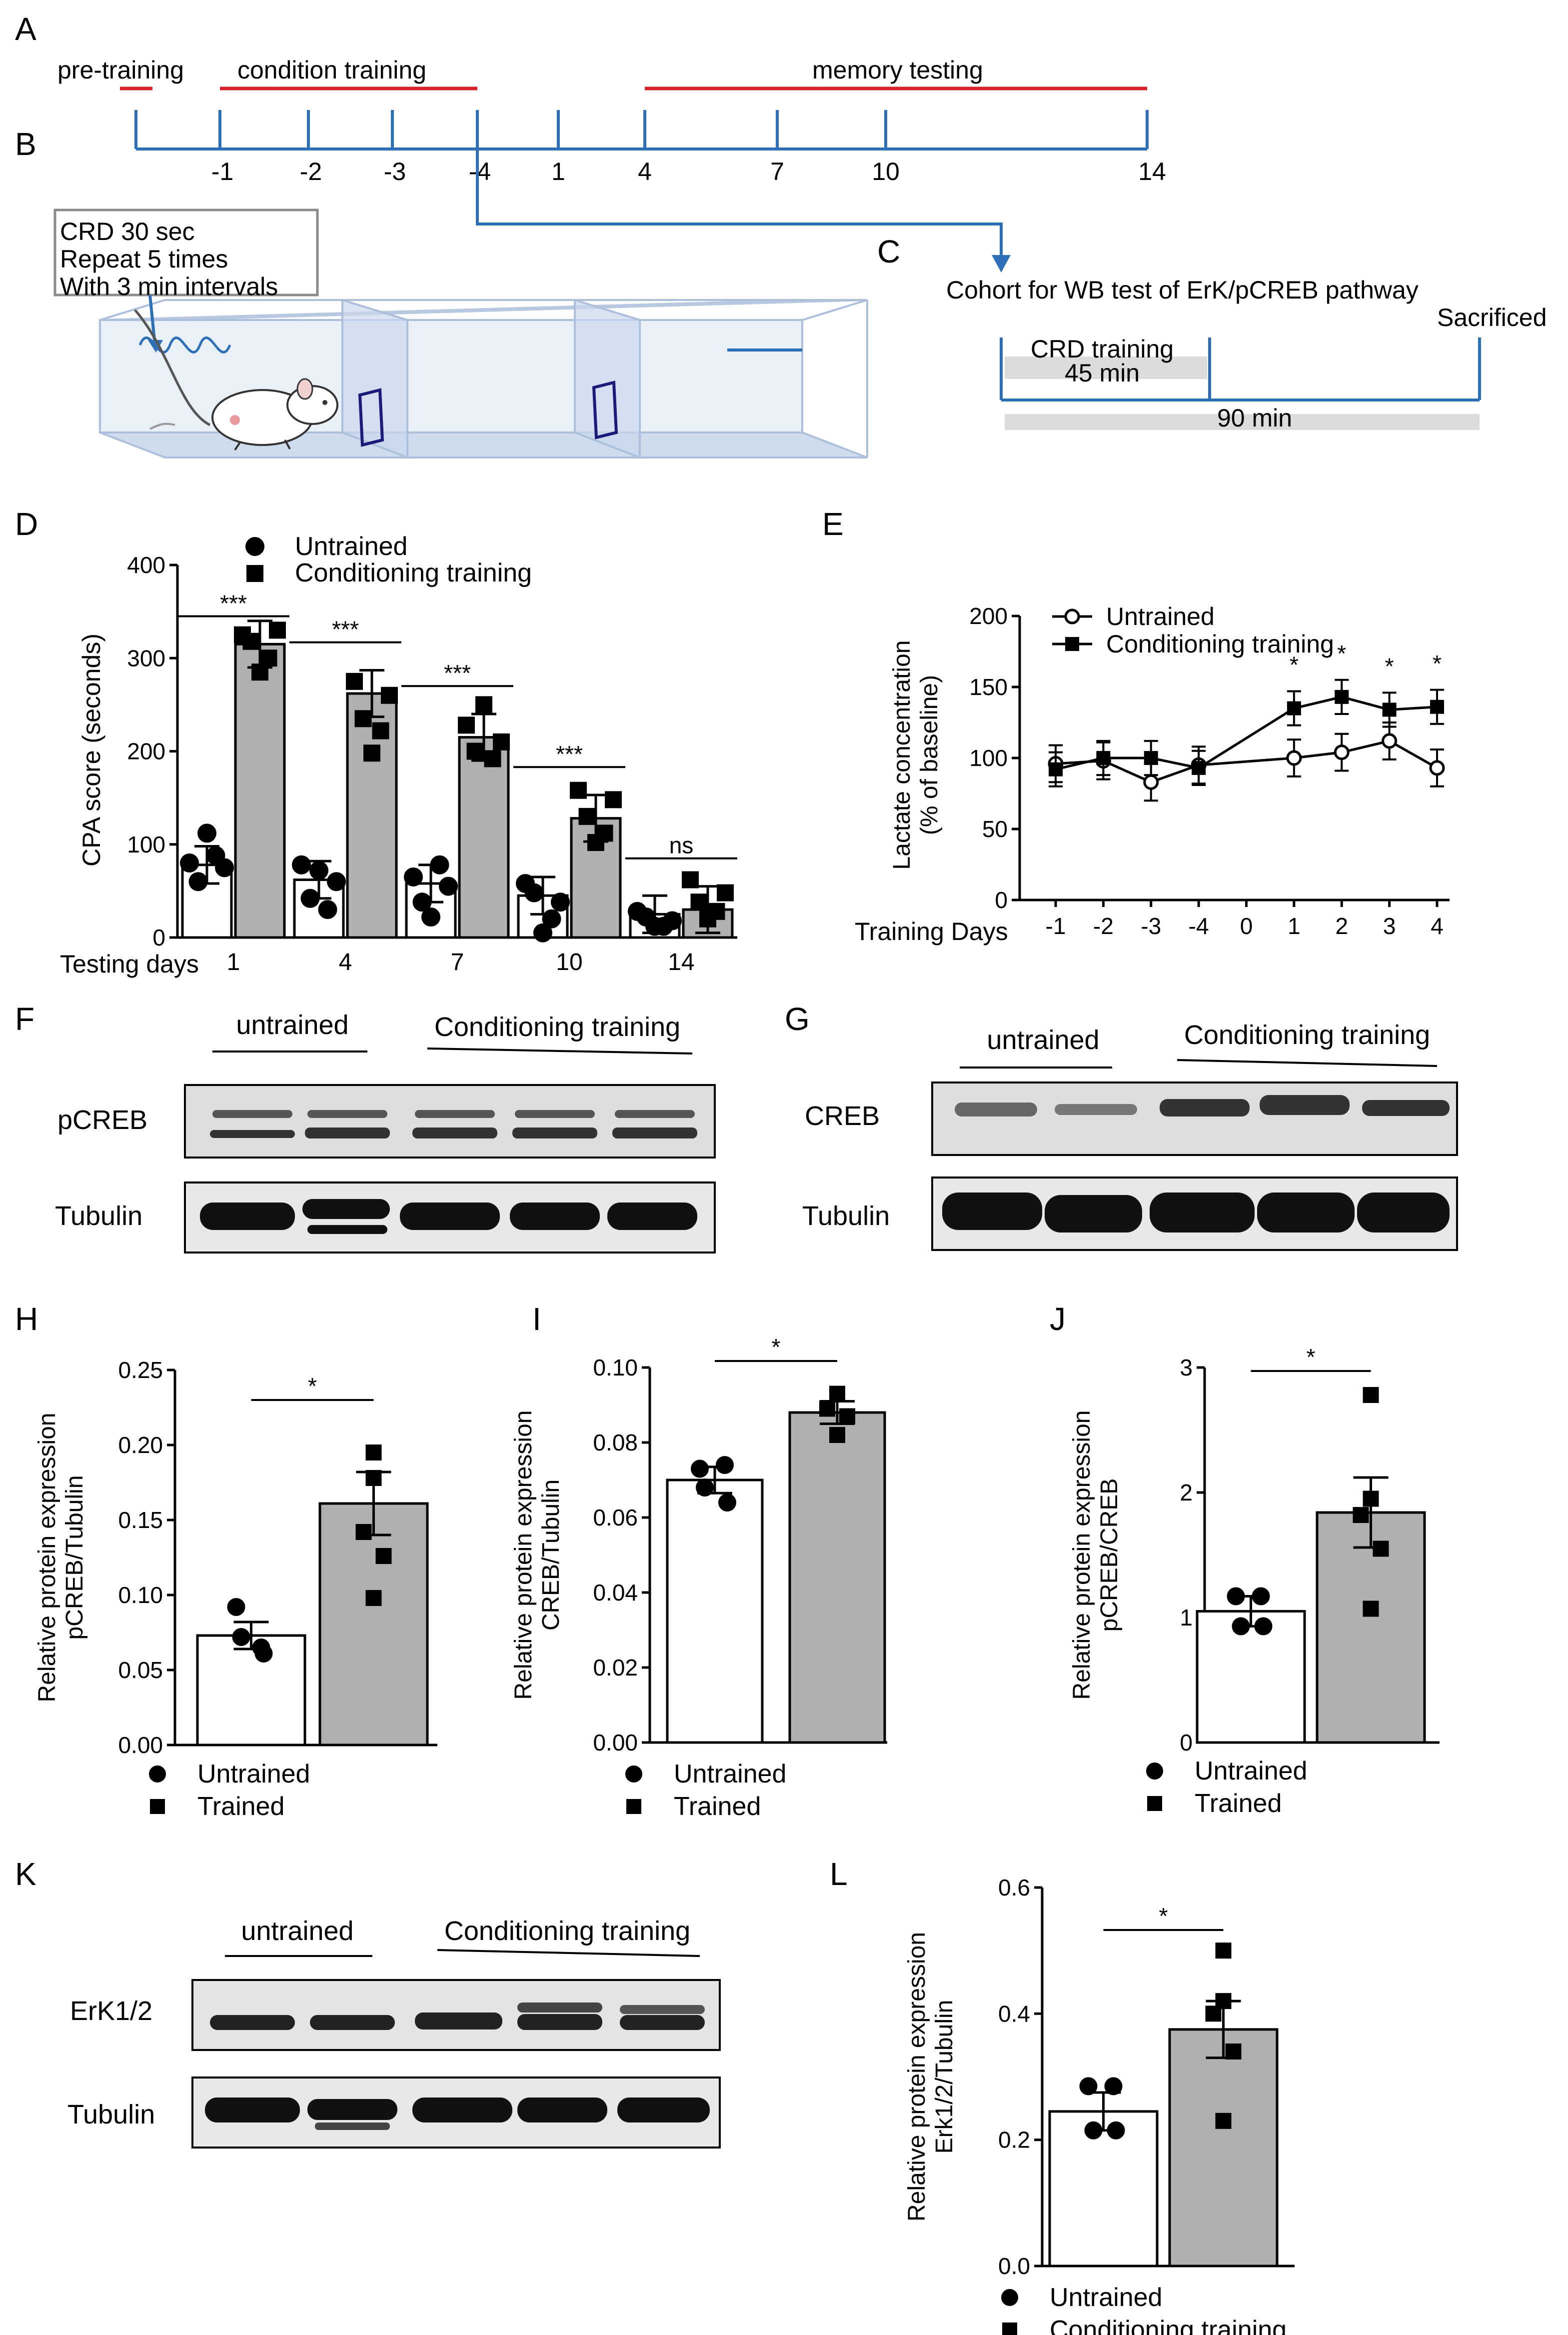  I want to click on panel-label-b: B, so click(25, 144).